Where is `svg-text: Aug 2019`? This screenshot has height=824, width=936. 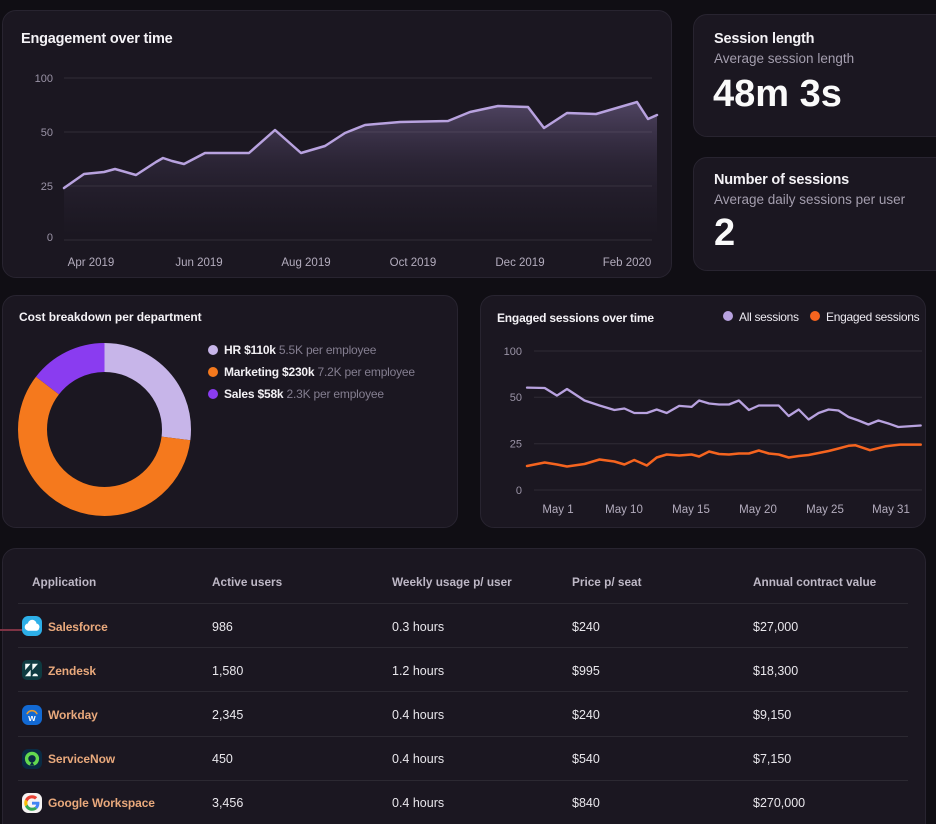
svg-text: Aug 2019 is located at coordinates (305, 263).